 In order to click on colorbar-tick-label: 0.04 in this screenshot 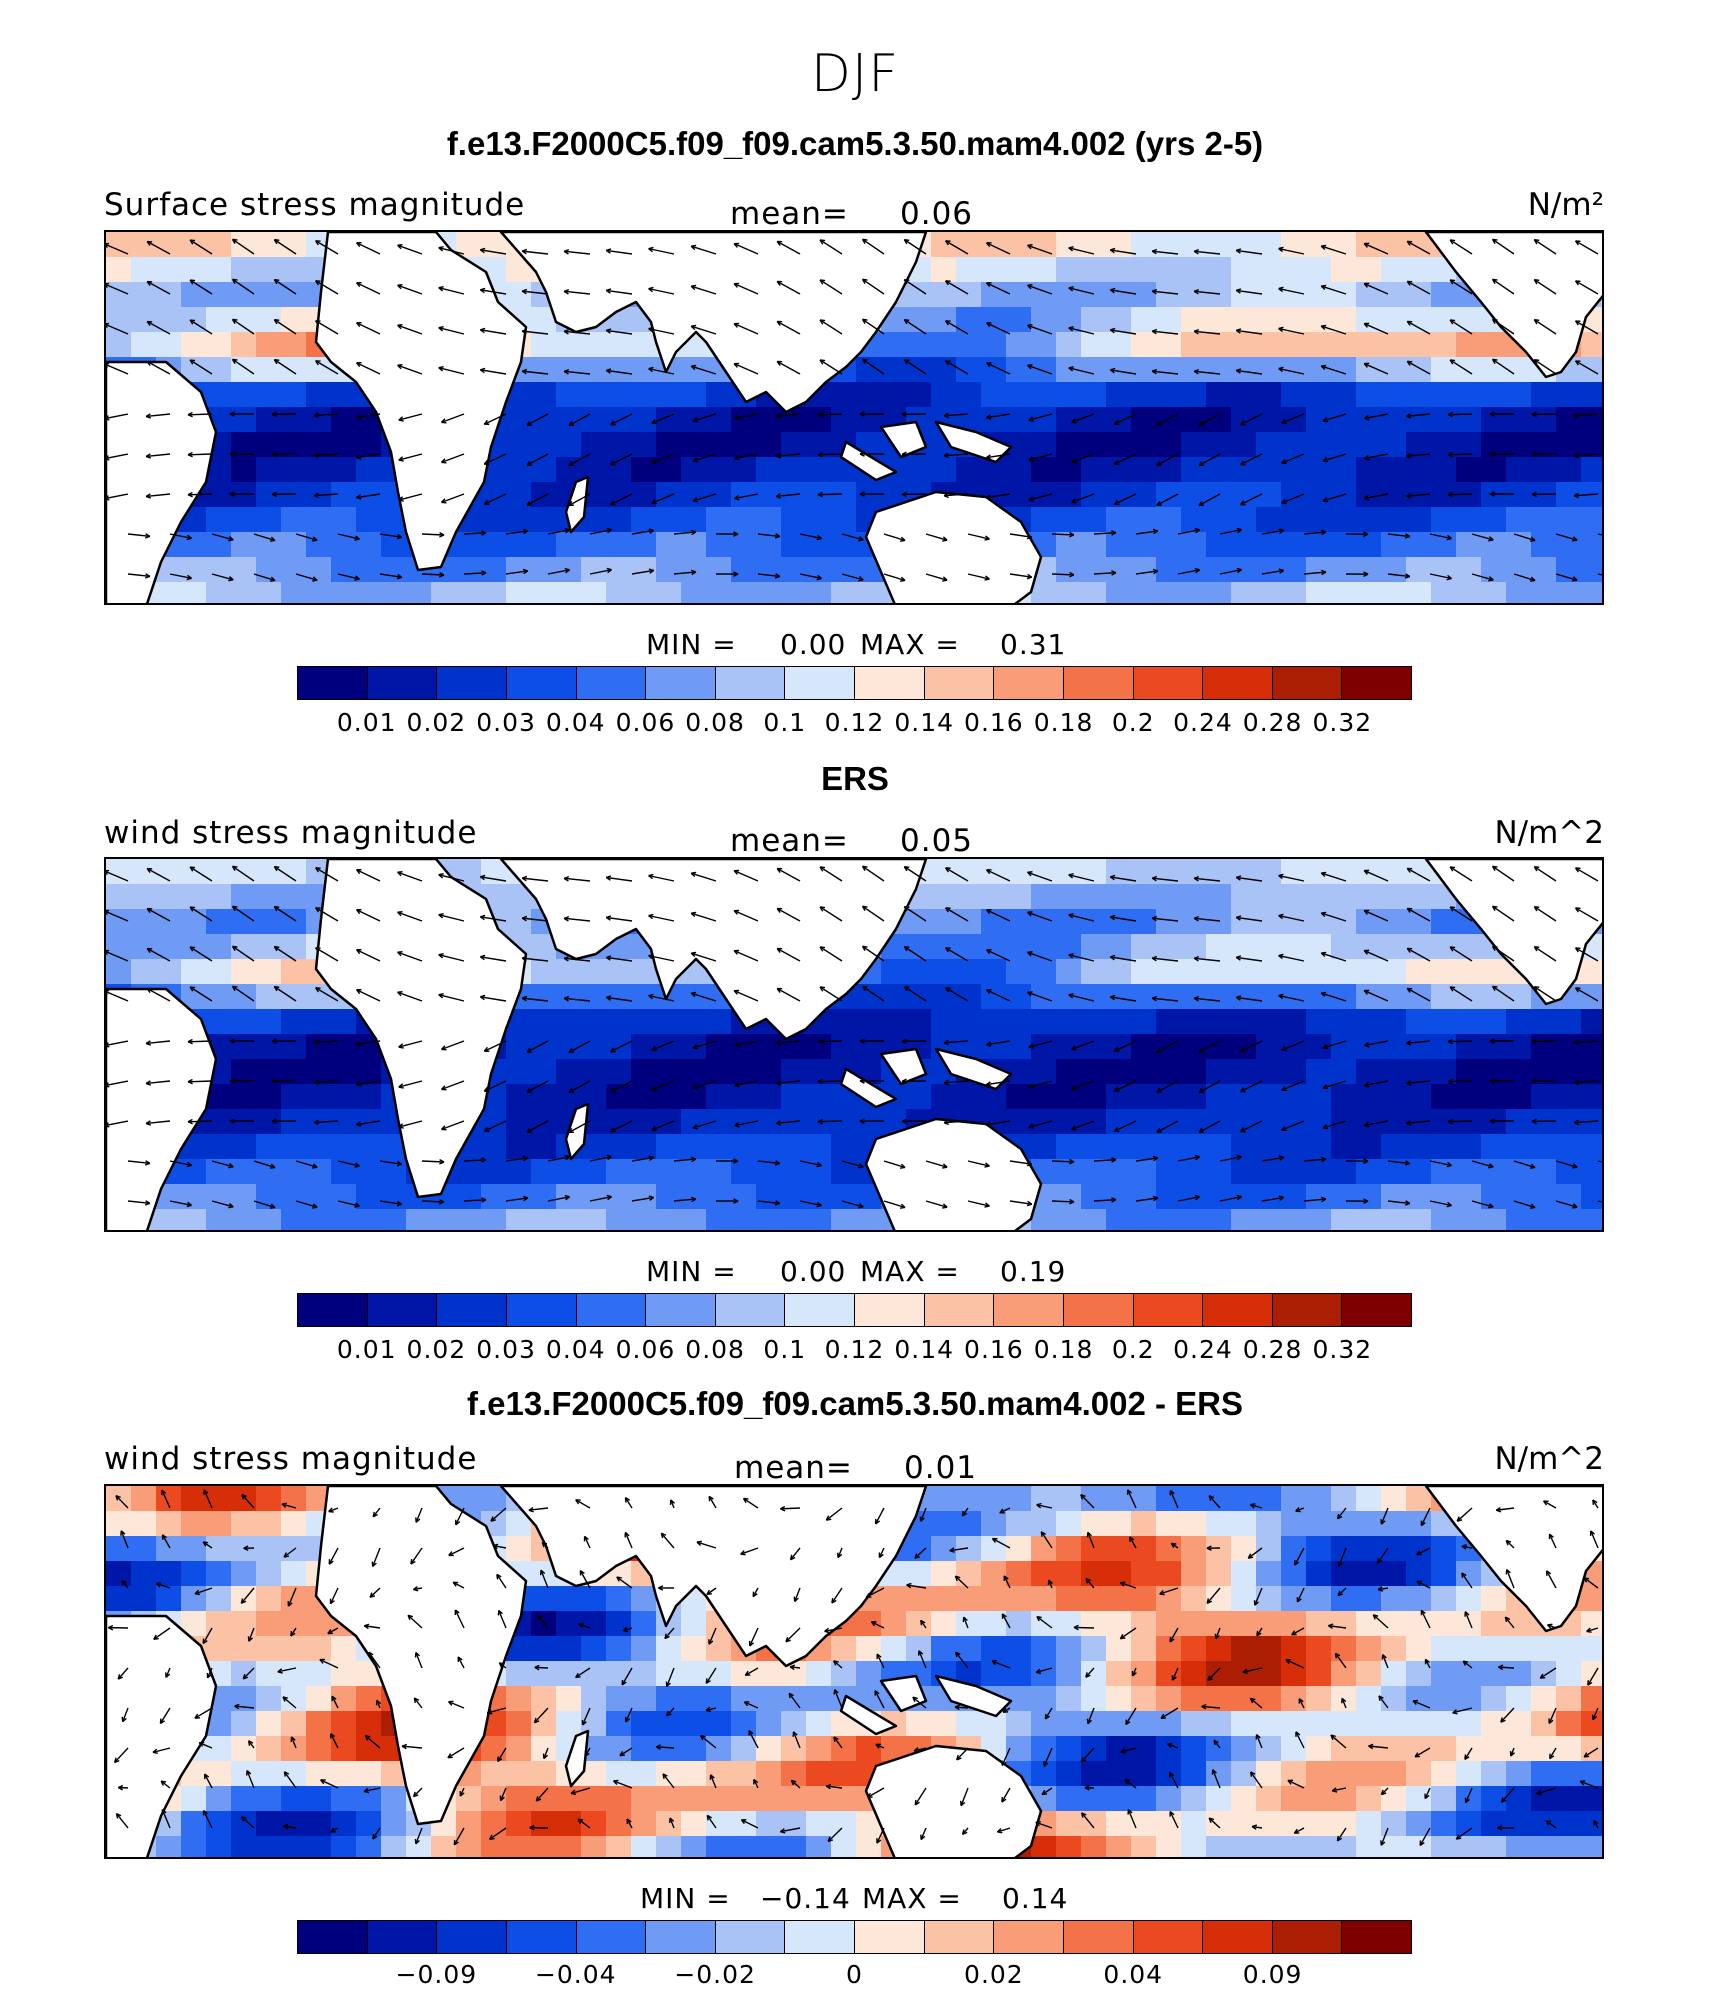, I will do `click(576, 1349)`.